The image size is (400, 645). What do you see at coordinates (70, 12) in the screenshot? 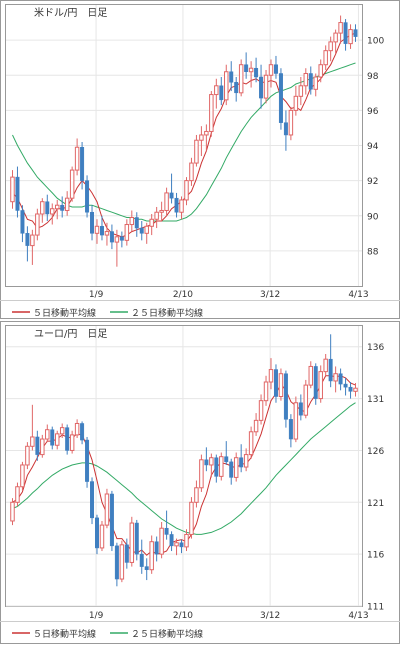
I see `usdjpy-title: 米ドル/円 日足` at bounding box center [70, 12].